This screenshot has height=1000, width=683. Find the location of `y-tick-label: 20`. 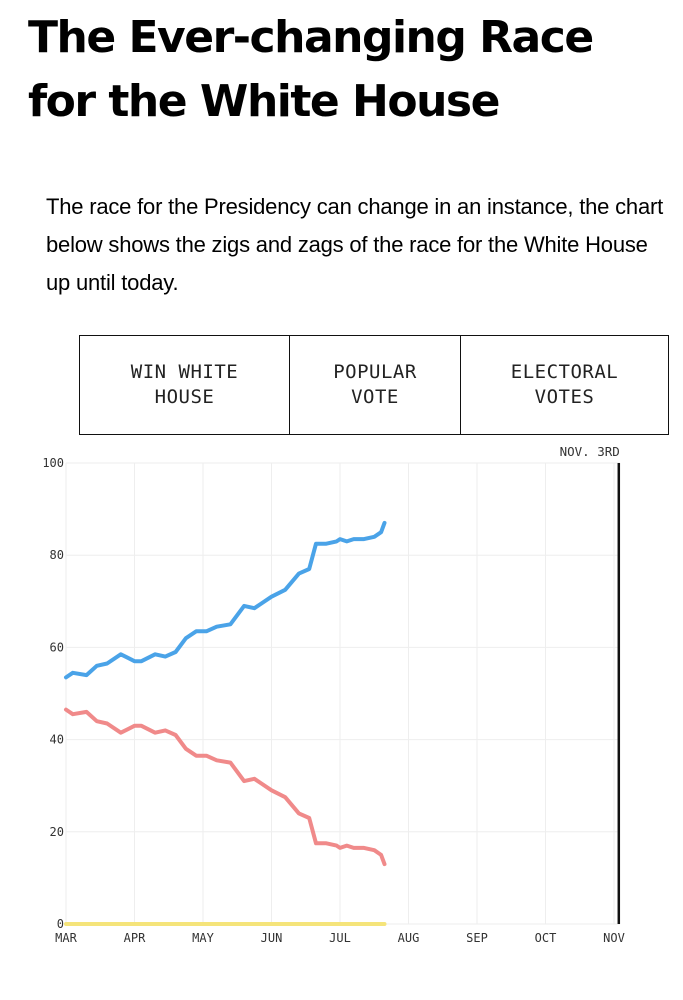

y-tick-label: 20 is located at coordinates (57, 832).